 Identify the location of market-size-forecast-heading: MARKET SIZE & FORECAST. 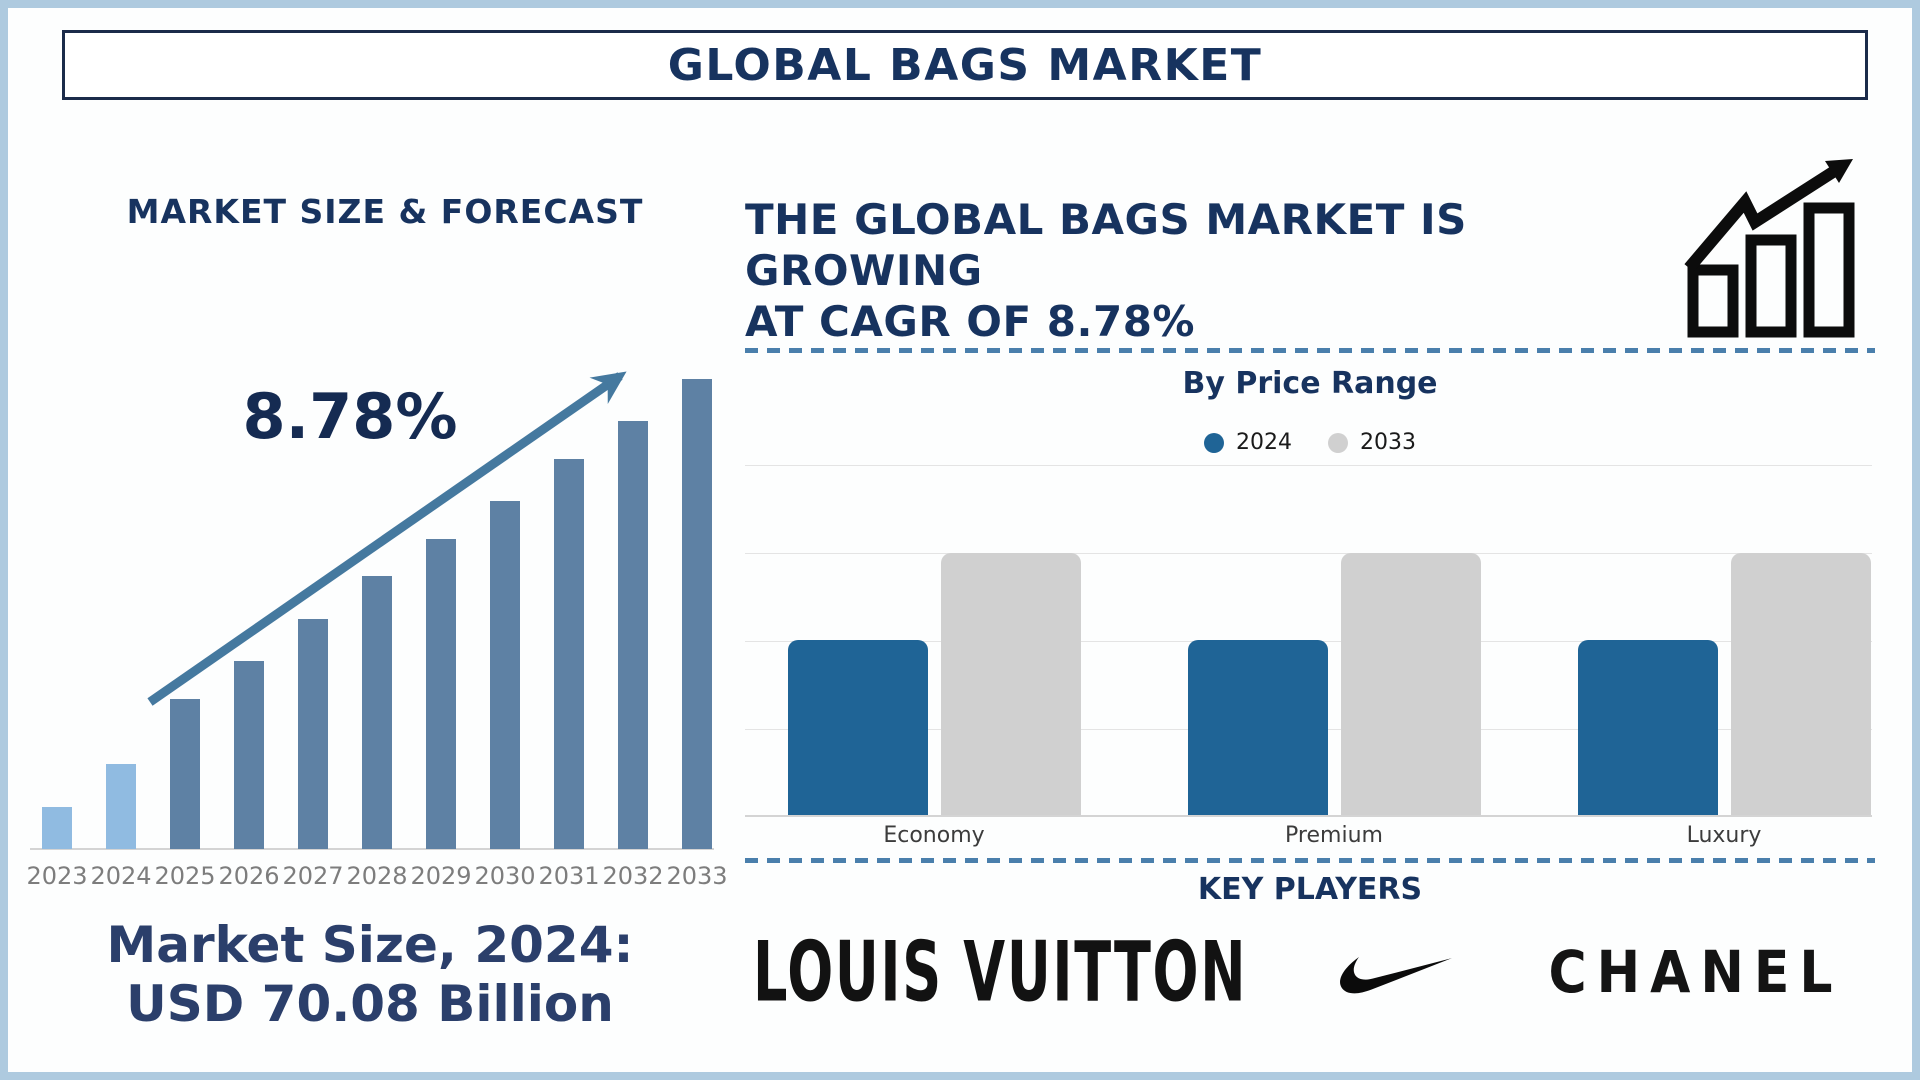
(385, 211).